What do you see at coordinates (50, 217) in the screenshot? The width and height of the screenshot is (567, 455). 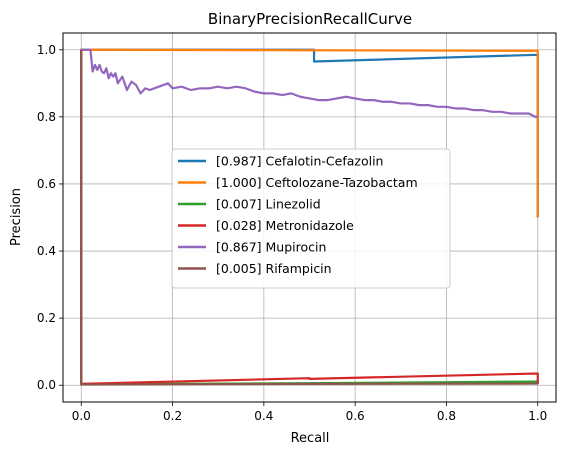 I see `y-axis-ticks: 0.0 0.2 0.4 0.6 0.8 1.0` at bounding box center [50, 217].